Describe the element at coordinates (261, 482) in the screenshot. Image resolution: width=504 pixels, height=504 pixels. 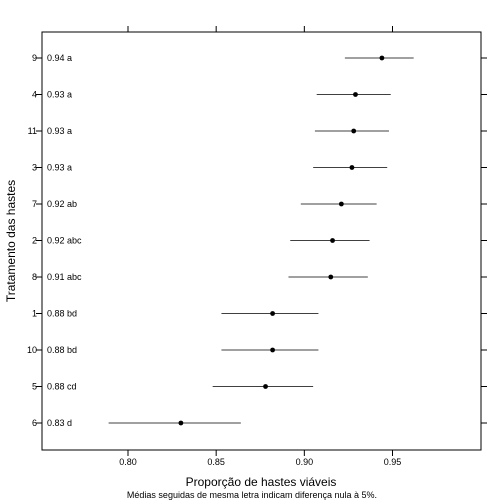
I see `x-axis-title: Proporção de hastes viáveis` at that location.